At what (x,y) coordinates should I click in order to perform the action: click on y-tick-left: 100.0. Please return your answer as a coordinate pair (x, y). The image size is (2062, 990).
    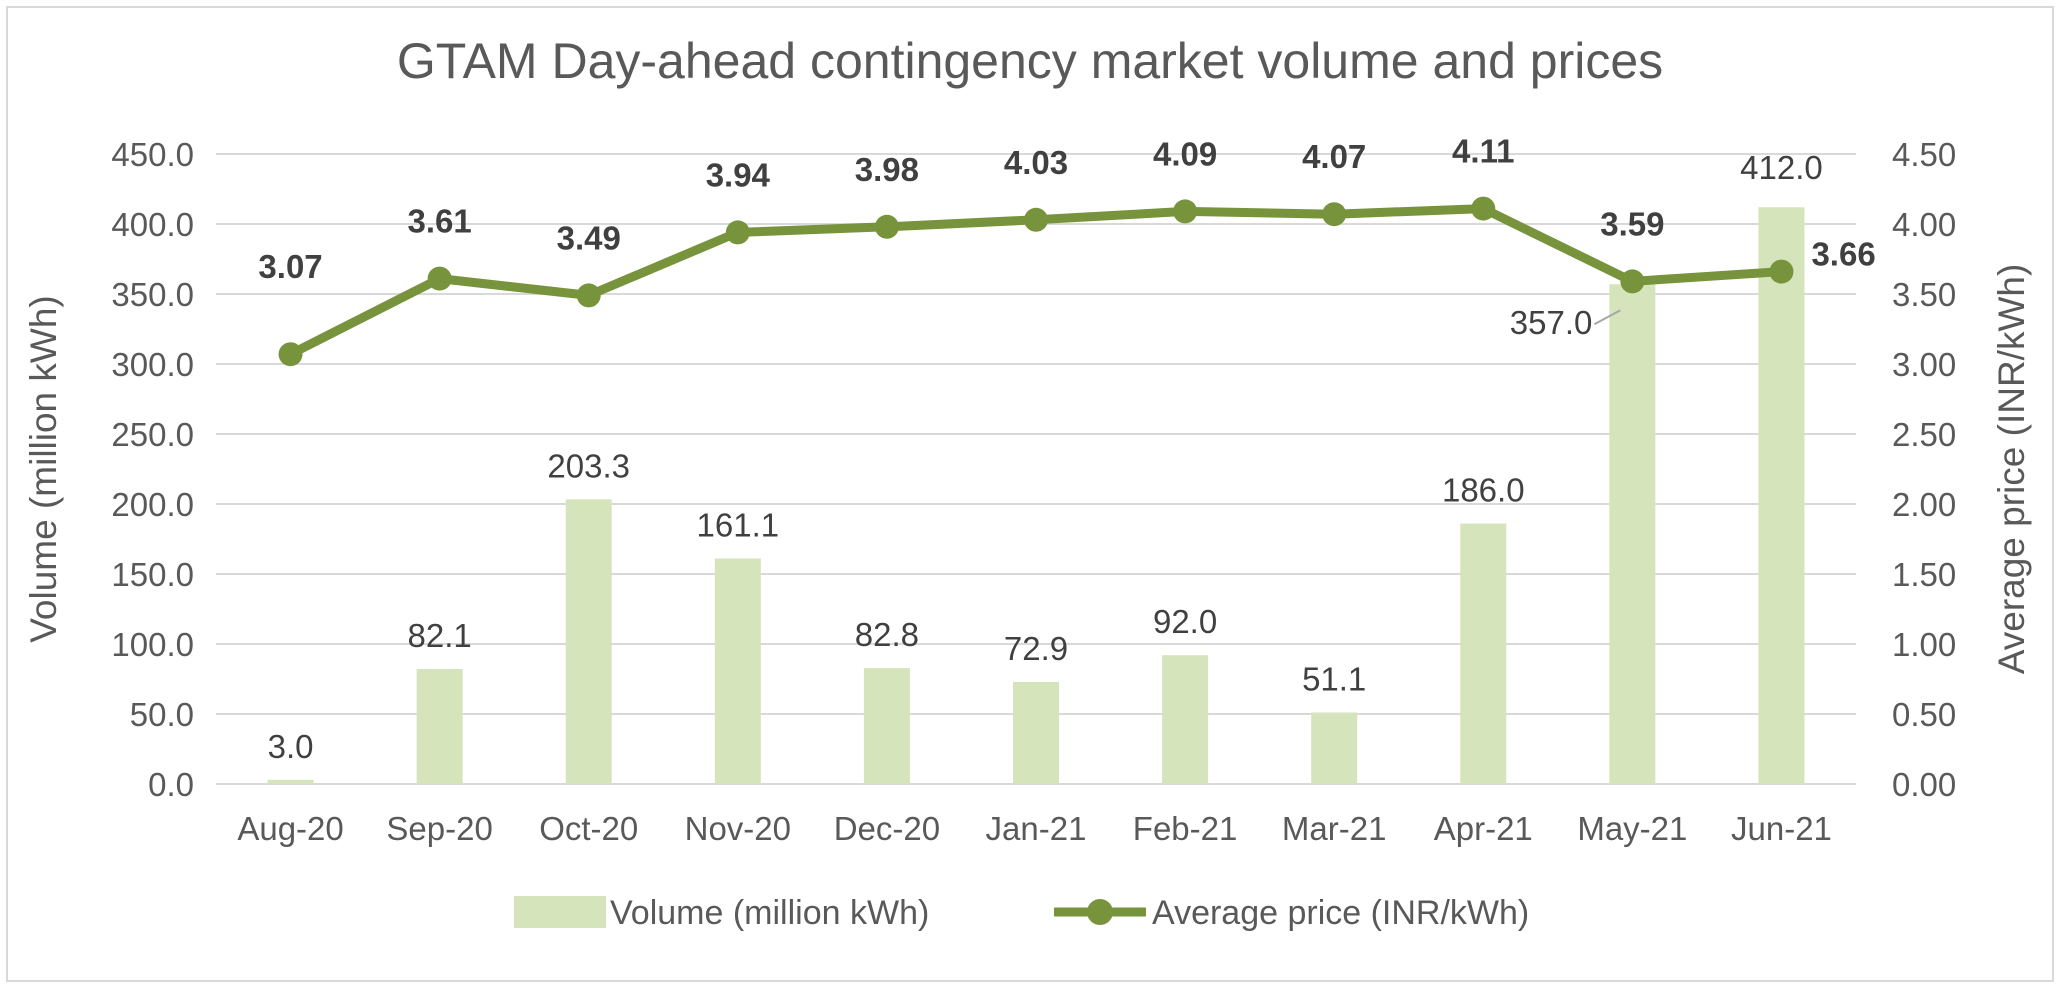
    Looking at the image, I should click on (152, 644).